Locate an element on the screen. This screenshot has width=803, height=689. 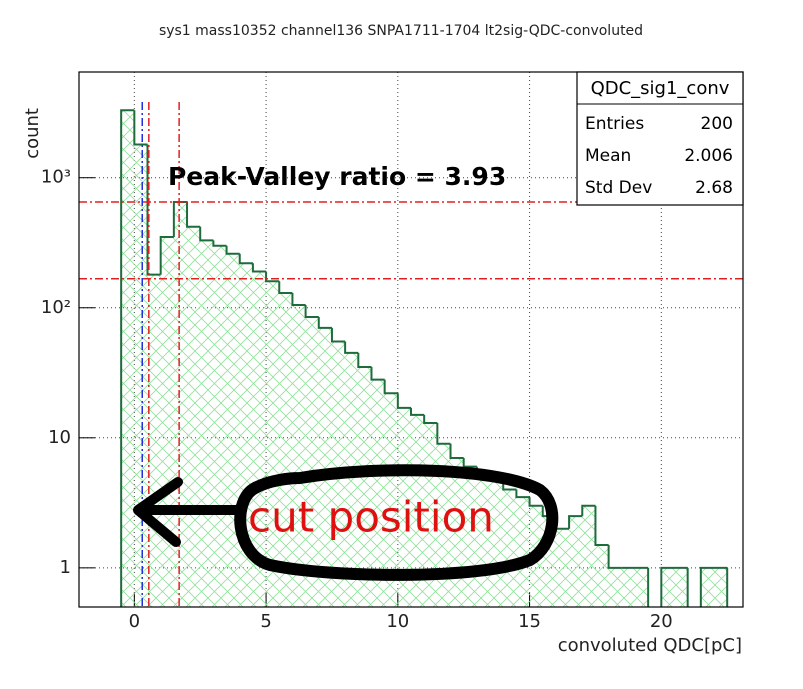
x-tick-label: 15 is located at coordinates (529, 621).